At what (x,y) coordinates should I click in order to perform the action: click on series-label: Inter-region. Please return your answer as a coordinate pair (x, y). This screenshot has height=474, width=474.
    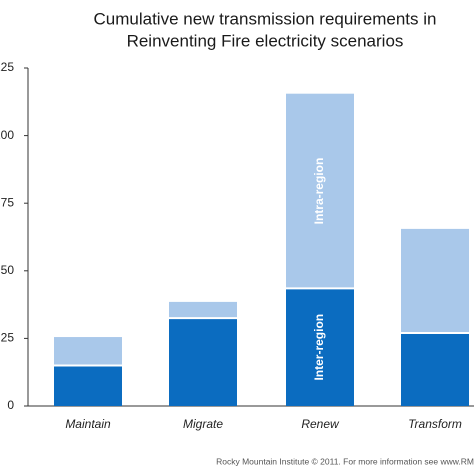
    Looking at the image, I should click on (319, 347).